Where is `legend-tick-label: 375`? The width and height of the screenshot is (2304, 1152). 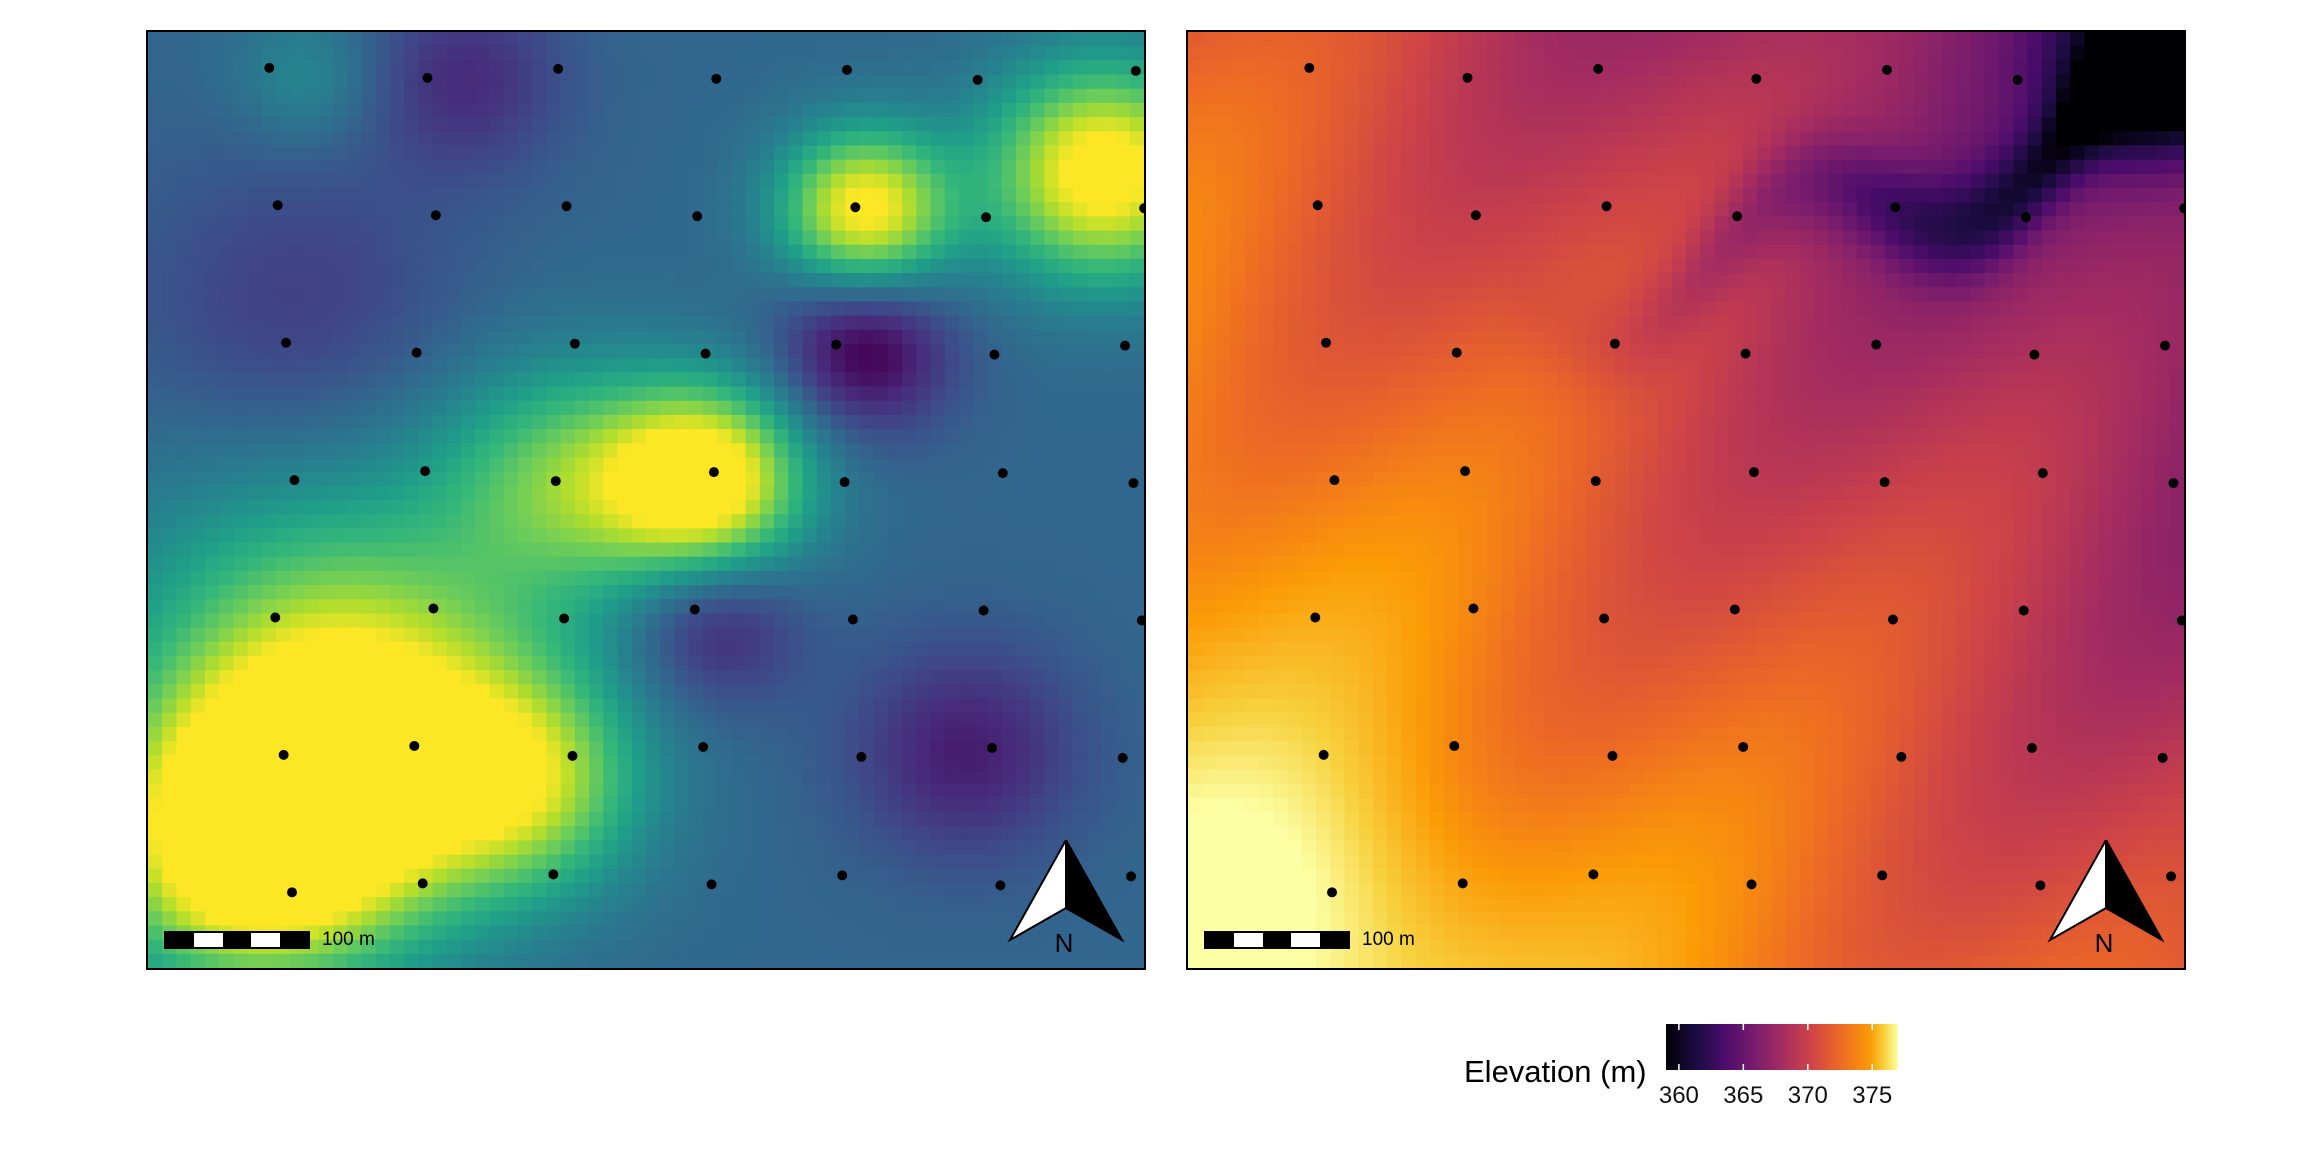
legend-tick-label: 375 is located at coordinates (1872, 1095).